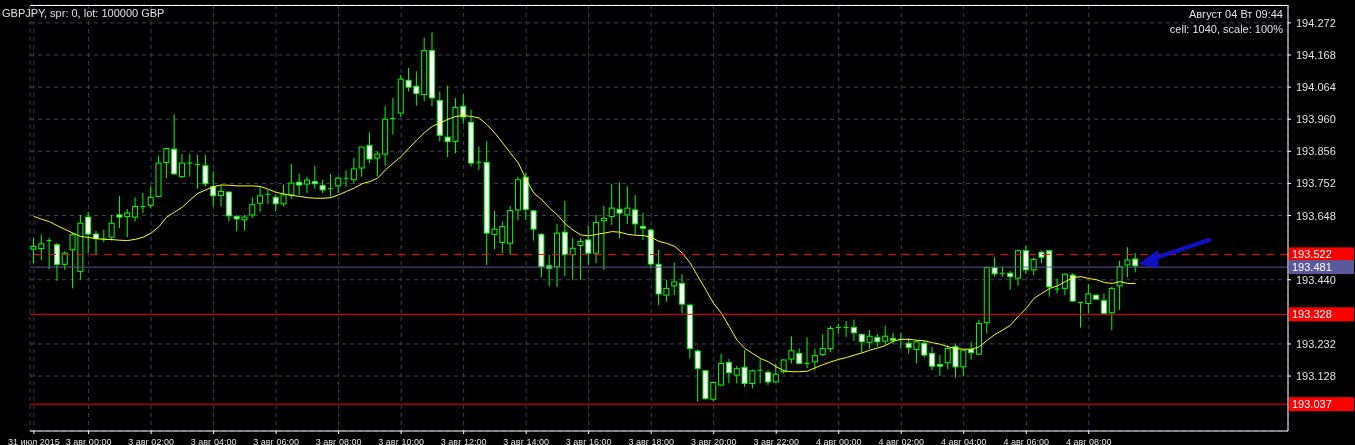 The width and height of the screenshot is (1355, 445). I want to click on x-tick-label: 3 авг 00:00, so click(88, 441).